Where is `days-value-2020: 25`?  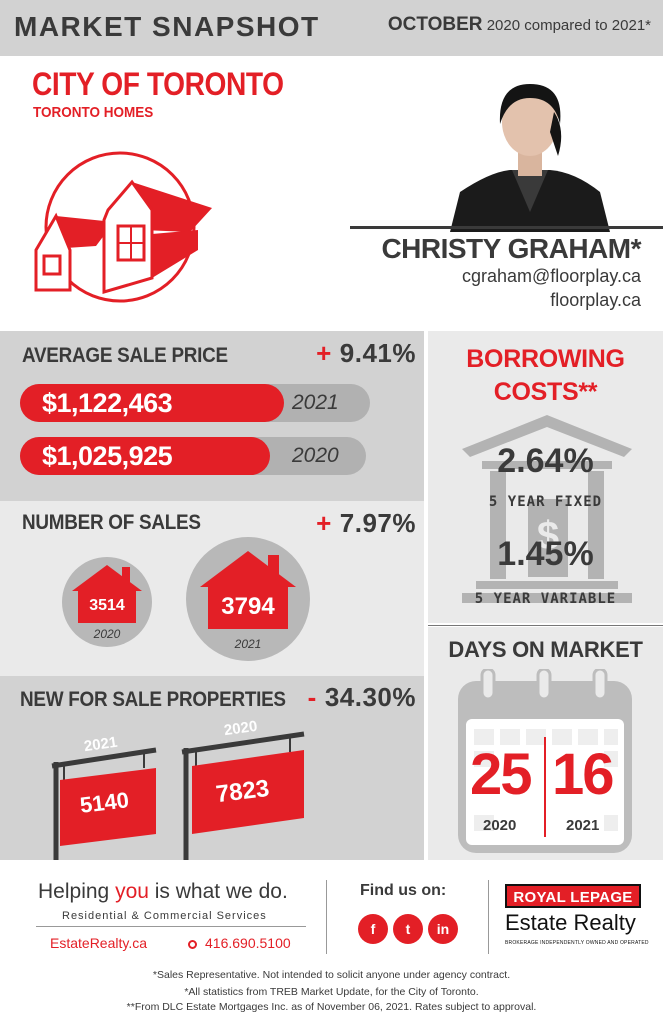 days-value-2020: 25 is located at coordinates (501, 774).